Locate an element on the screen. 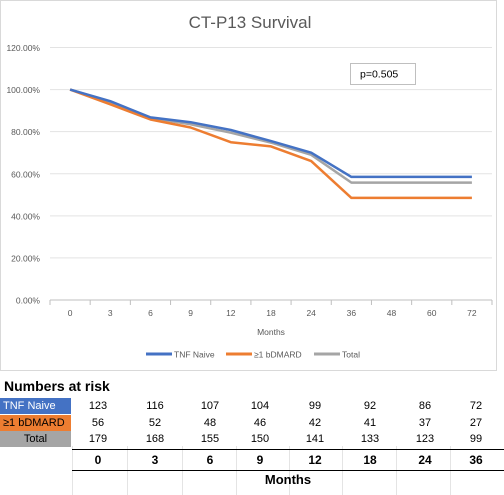 The width and height of the screenshot is (504, 495). p-value-box is located at coordinates (383, 74).